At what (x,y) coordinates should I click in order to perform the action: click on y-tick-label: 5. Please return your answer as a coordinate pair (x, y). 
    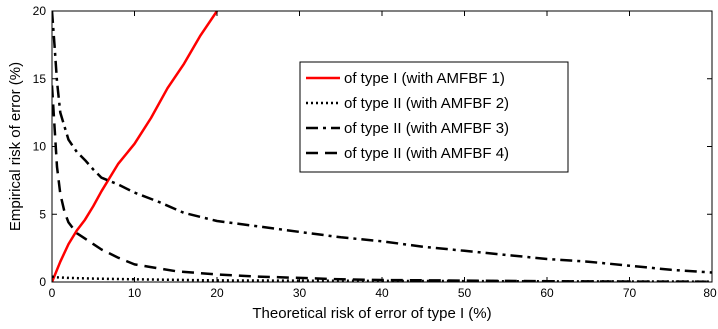
    Looking at the image, I should click on (42, 214).